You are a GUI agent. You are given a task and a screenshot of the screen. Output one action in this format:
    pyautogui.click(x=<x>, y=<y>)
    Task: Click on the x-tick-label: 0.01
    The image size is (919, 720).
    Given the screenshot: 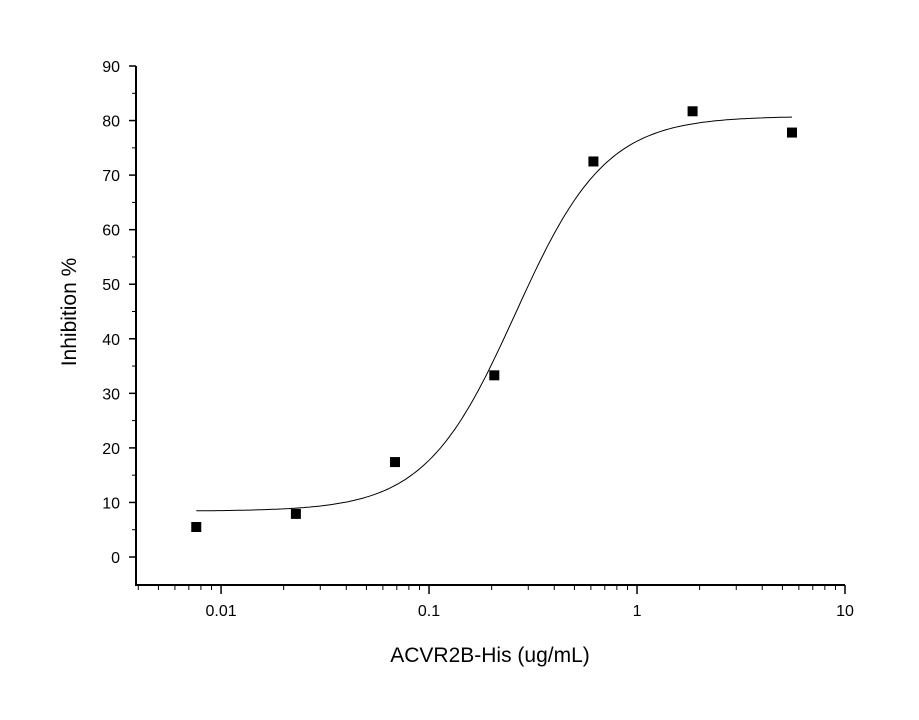 What is the action you would take?
    pyautogui.click(x=220, y=611)
    